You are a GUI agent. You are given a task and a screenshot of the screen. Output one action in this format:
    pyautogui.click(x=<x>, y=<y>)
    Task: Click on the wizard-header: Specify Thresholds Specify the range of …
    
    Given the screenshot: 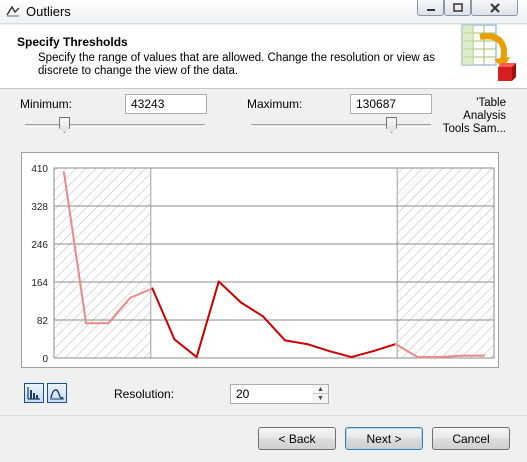 What is the action you would take?
    pyautogui.click(x=263, y=56)
    